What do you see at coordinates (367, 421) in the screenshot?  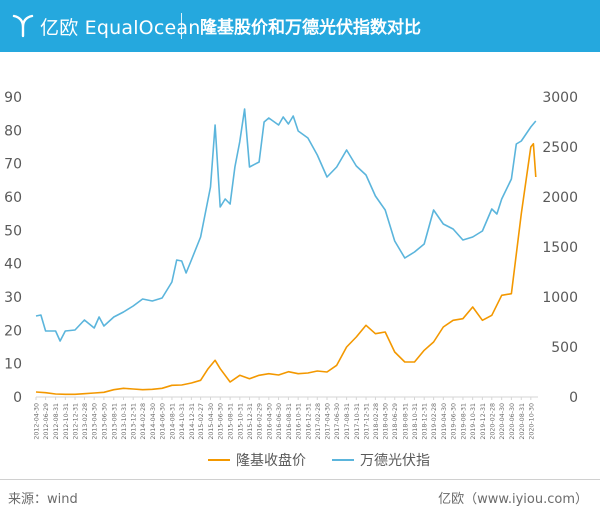 I see `x-axis-tick-label: 2017-12-31` at bounding box center [367, 421].